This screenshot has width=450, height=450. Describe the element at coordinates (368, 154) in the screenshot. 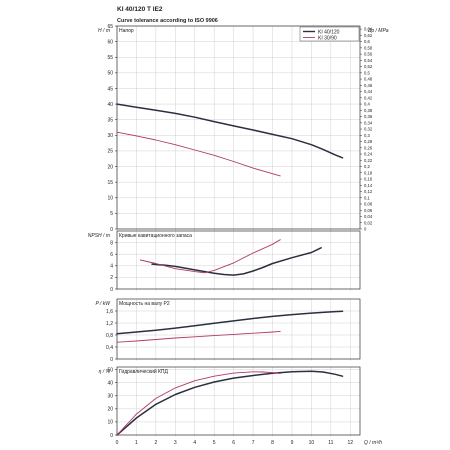

I see `y-right-tick-label: 0,24` at that location.